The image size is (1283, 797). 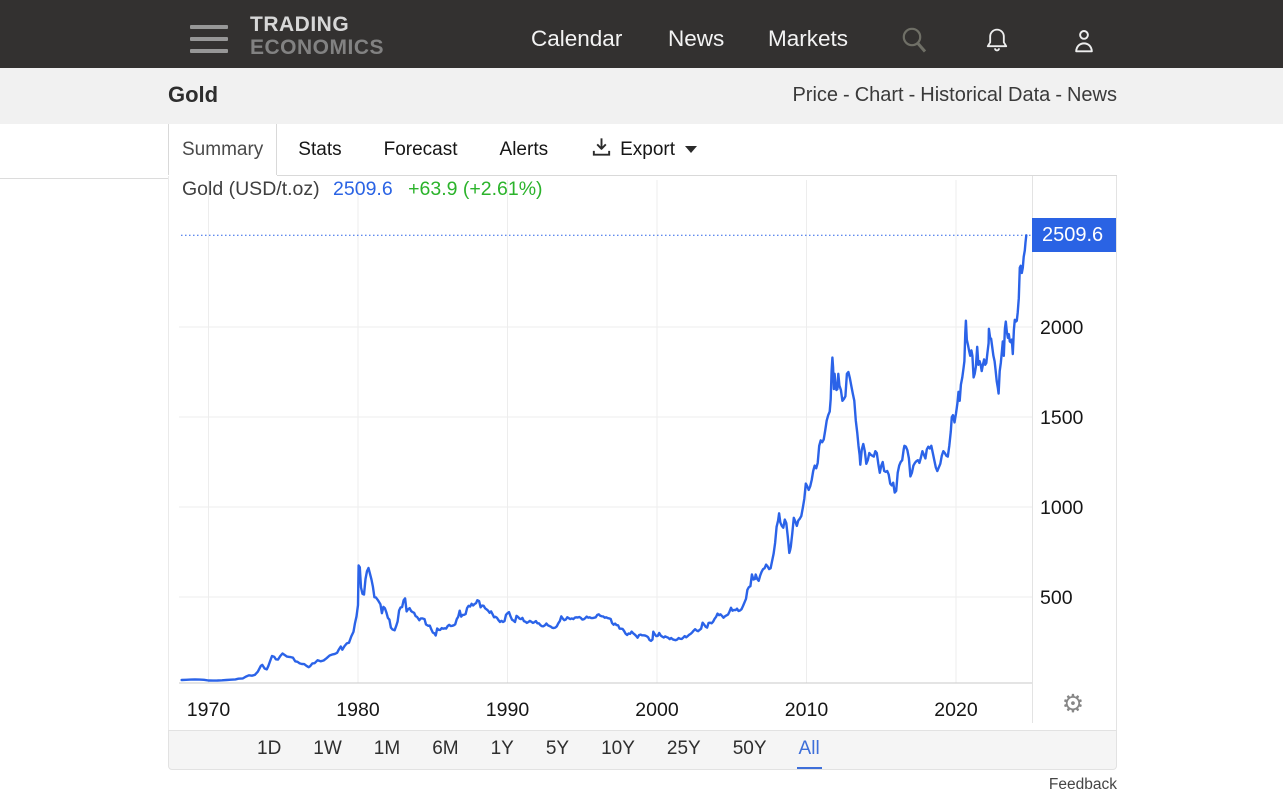 What do you see at coordinates (683, 748) in the screenshot?
I see `range-25y: 25Y` at bounding box center [683, 748].